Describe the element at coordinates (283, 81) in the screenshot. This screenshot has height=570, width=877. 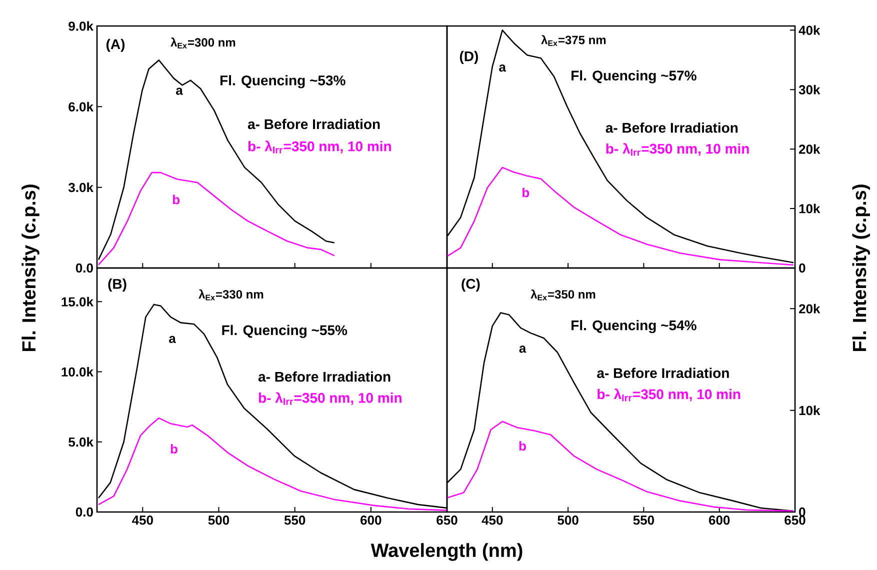
I see `annotation: Fl. Quencing ~53%` at that location.